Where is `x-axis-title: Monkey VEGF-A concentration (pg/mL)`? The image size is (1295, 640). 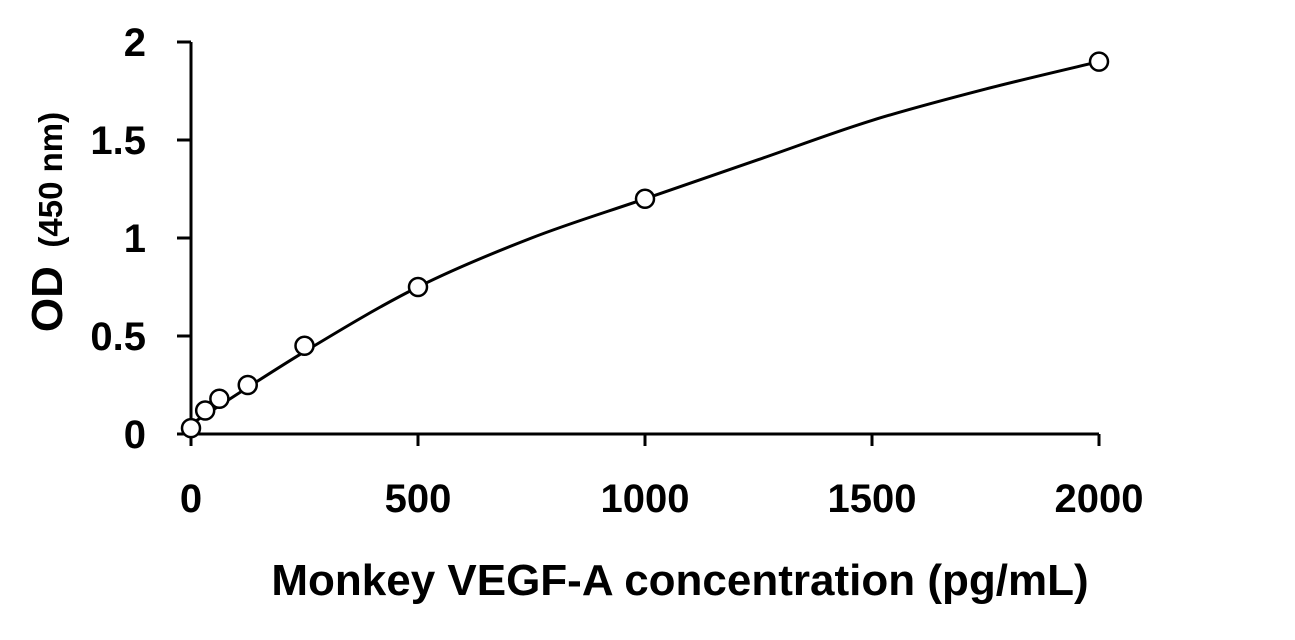
x-axis-title: Monkey VEGF-A concentration (pg/mL) is located at coordinates (679, 580).